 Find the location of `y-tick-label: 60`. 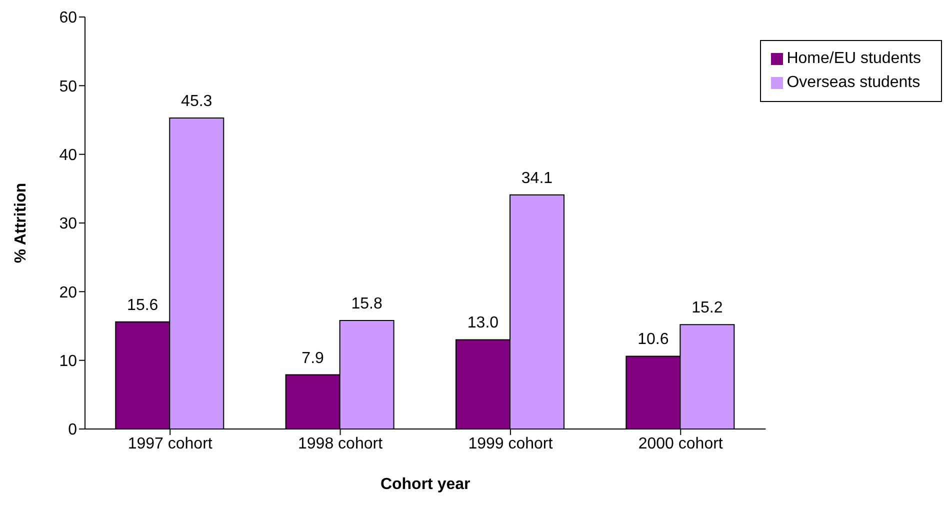

y-tick-label: 60 is located at coordinates (68, 18).